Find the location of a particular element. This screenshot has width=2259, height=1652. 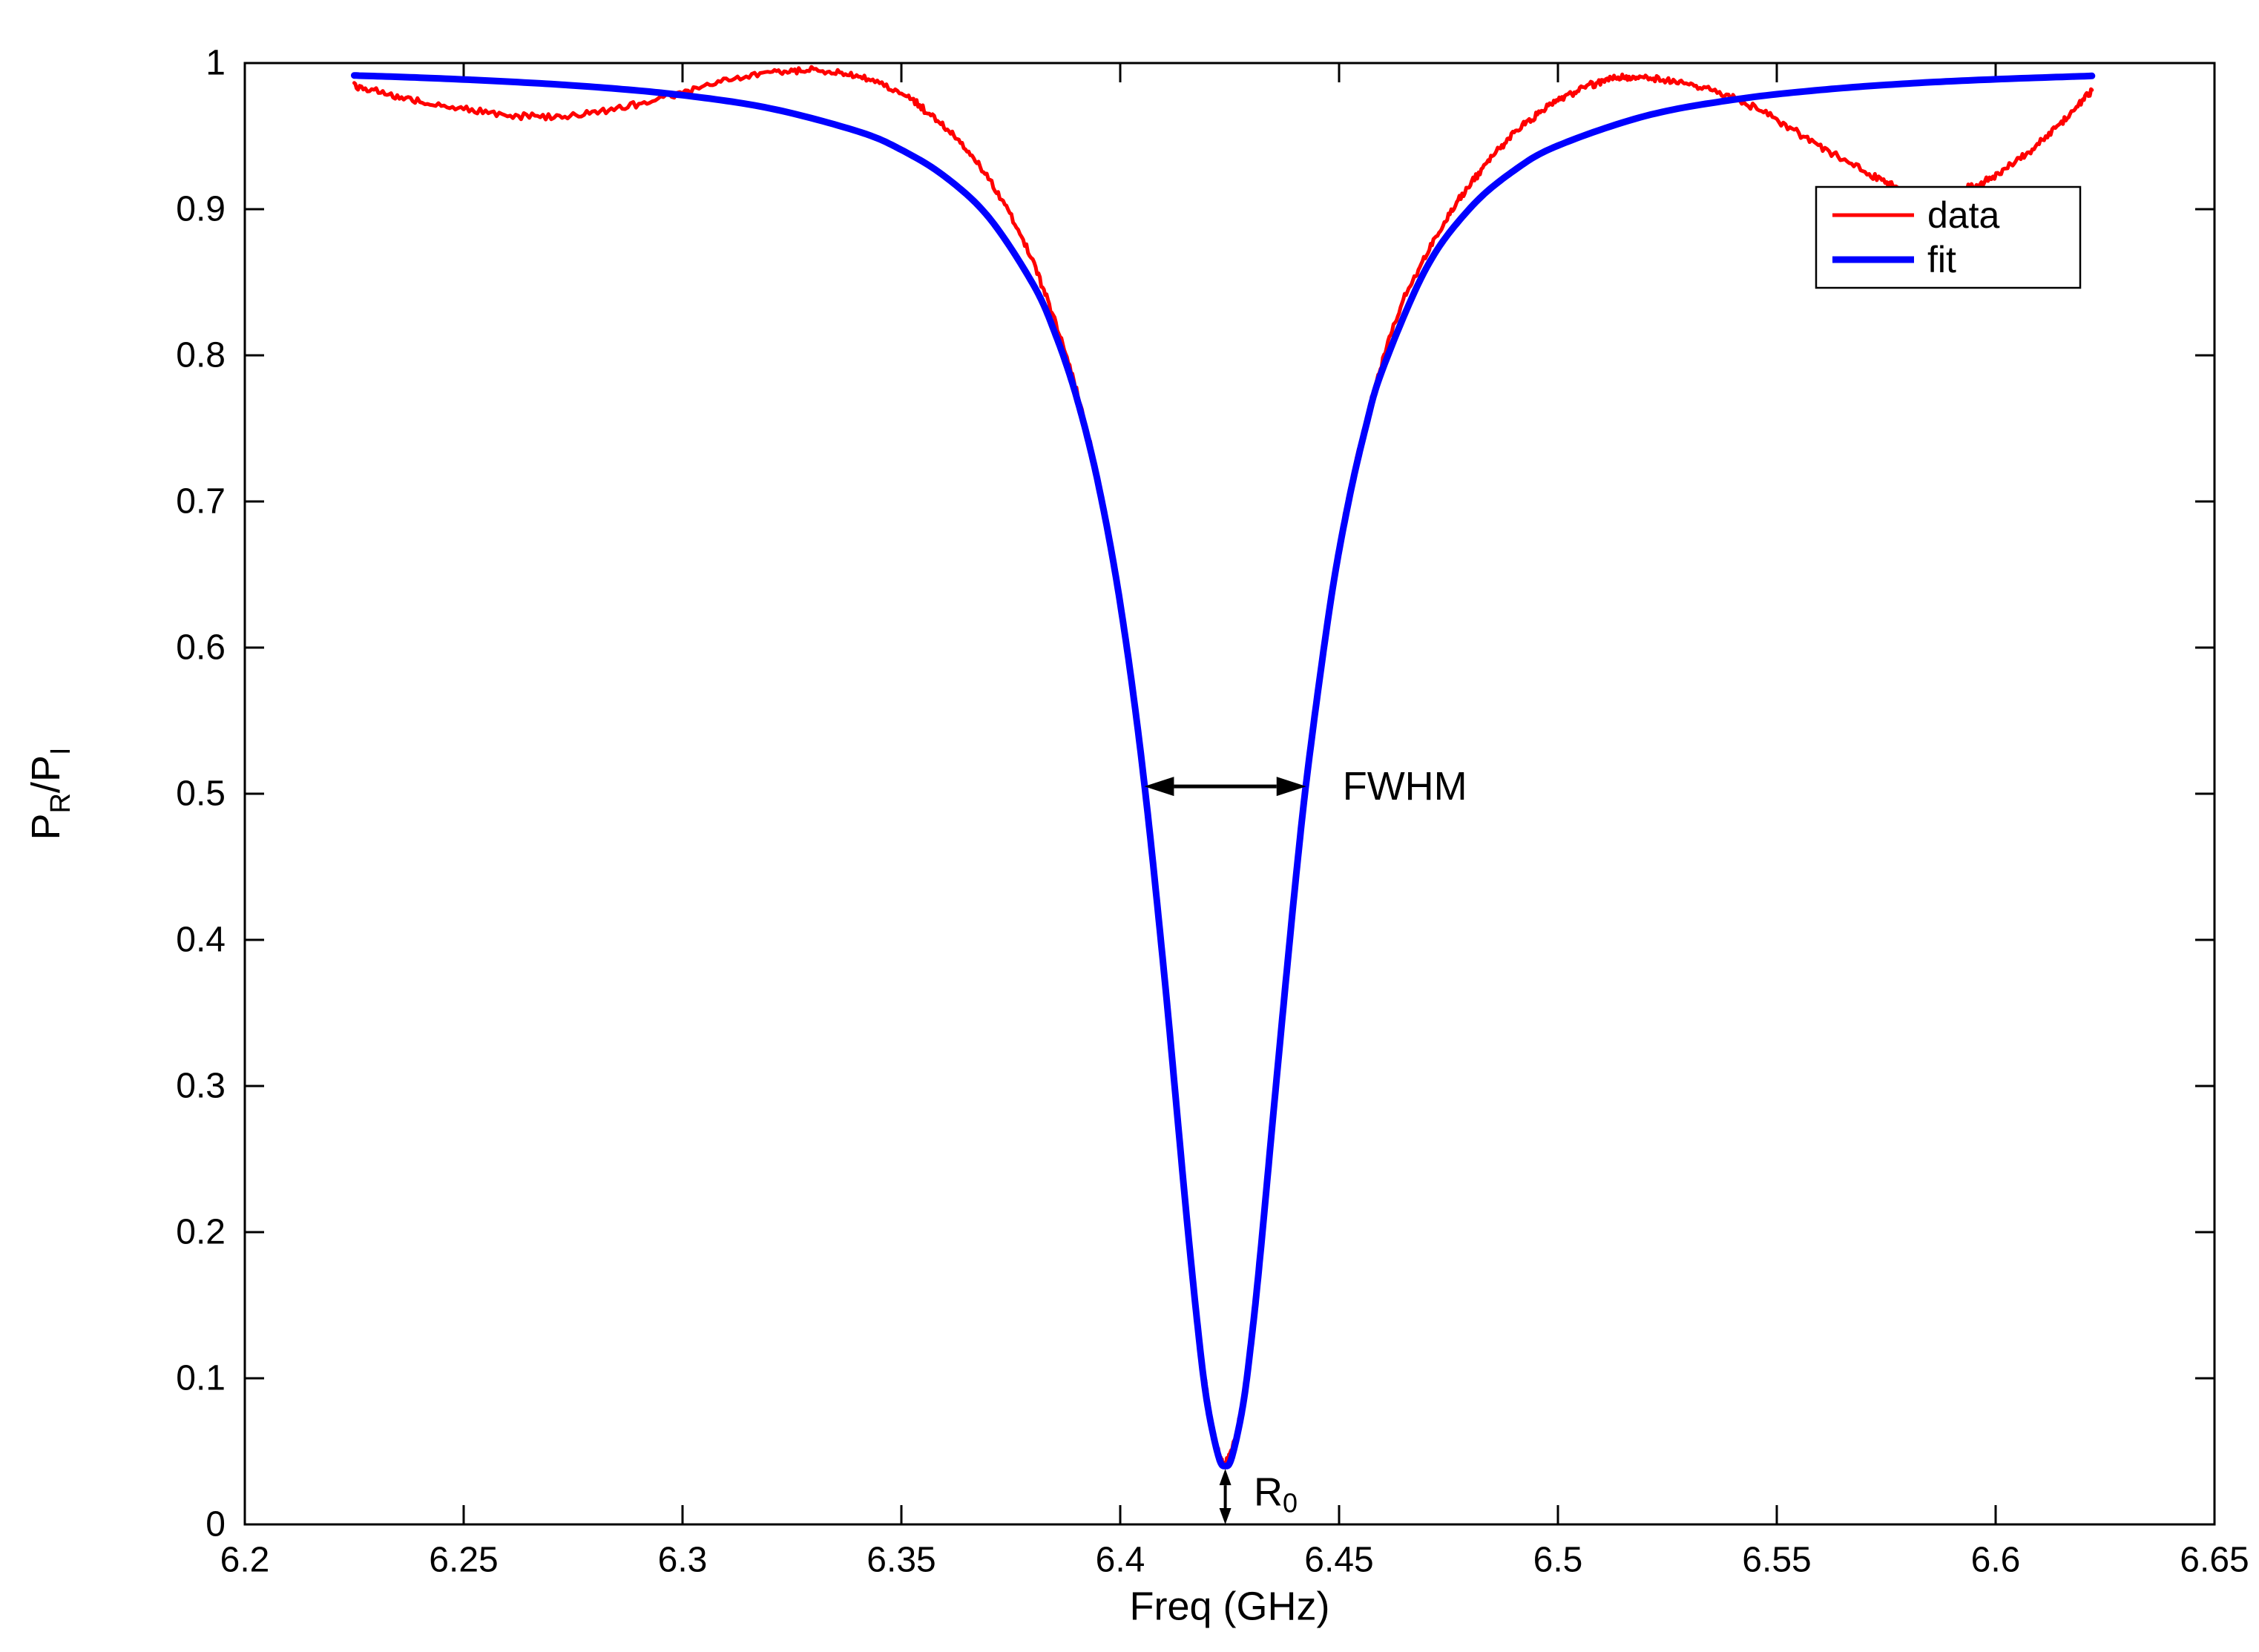

y-tick-label: 0.2 is located at coordinates (201, 1232).